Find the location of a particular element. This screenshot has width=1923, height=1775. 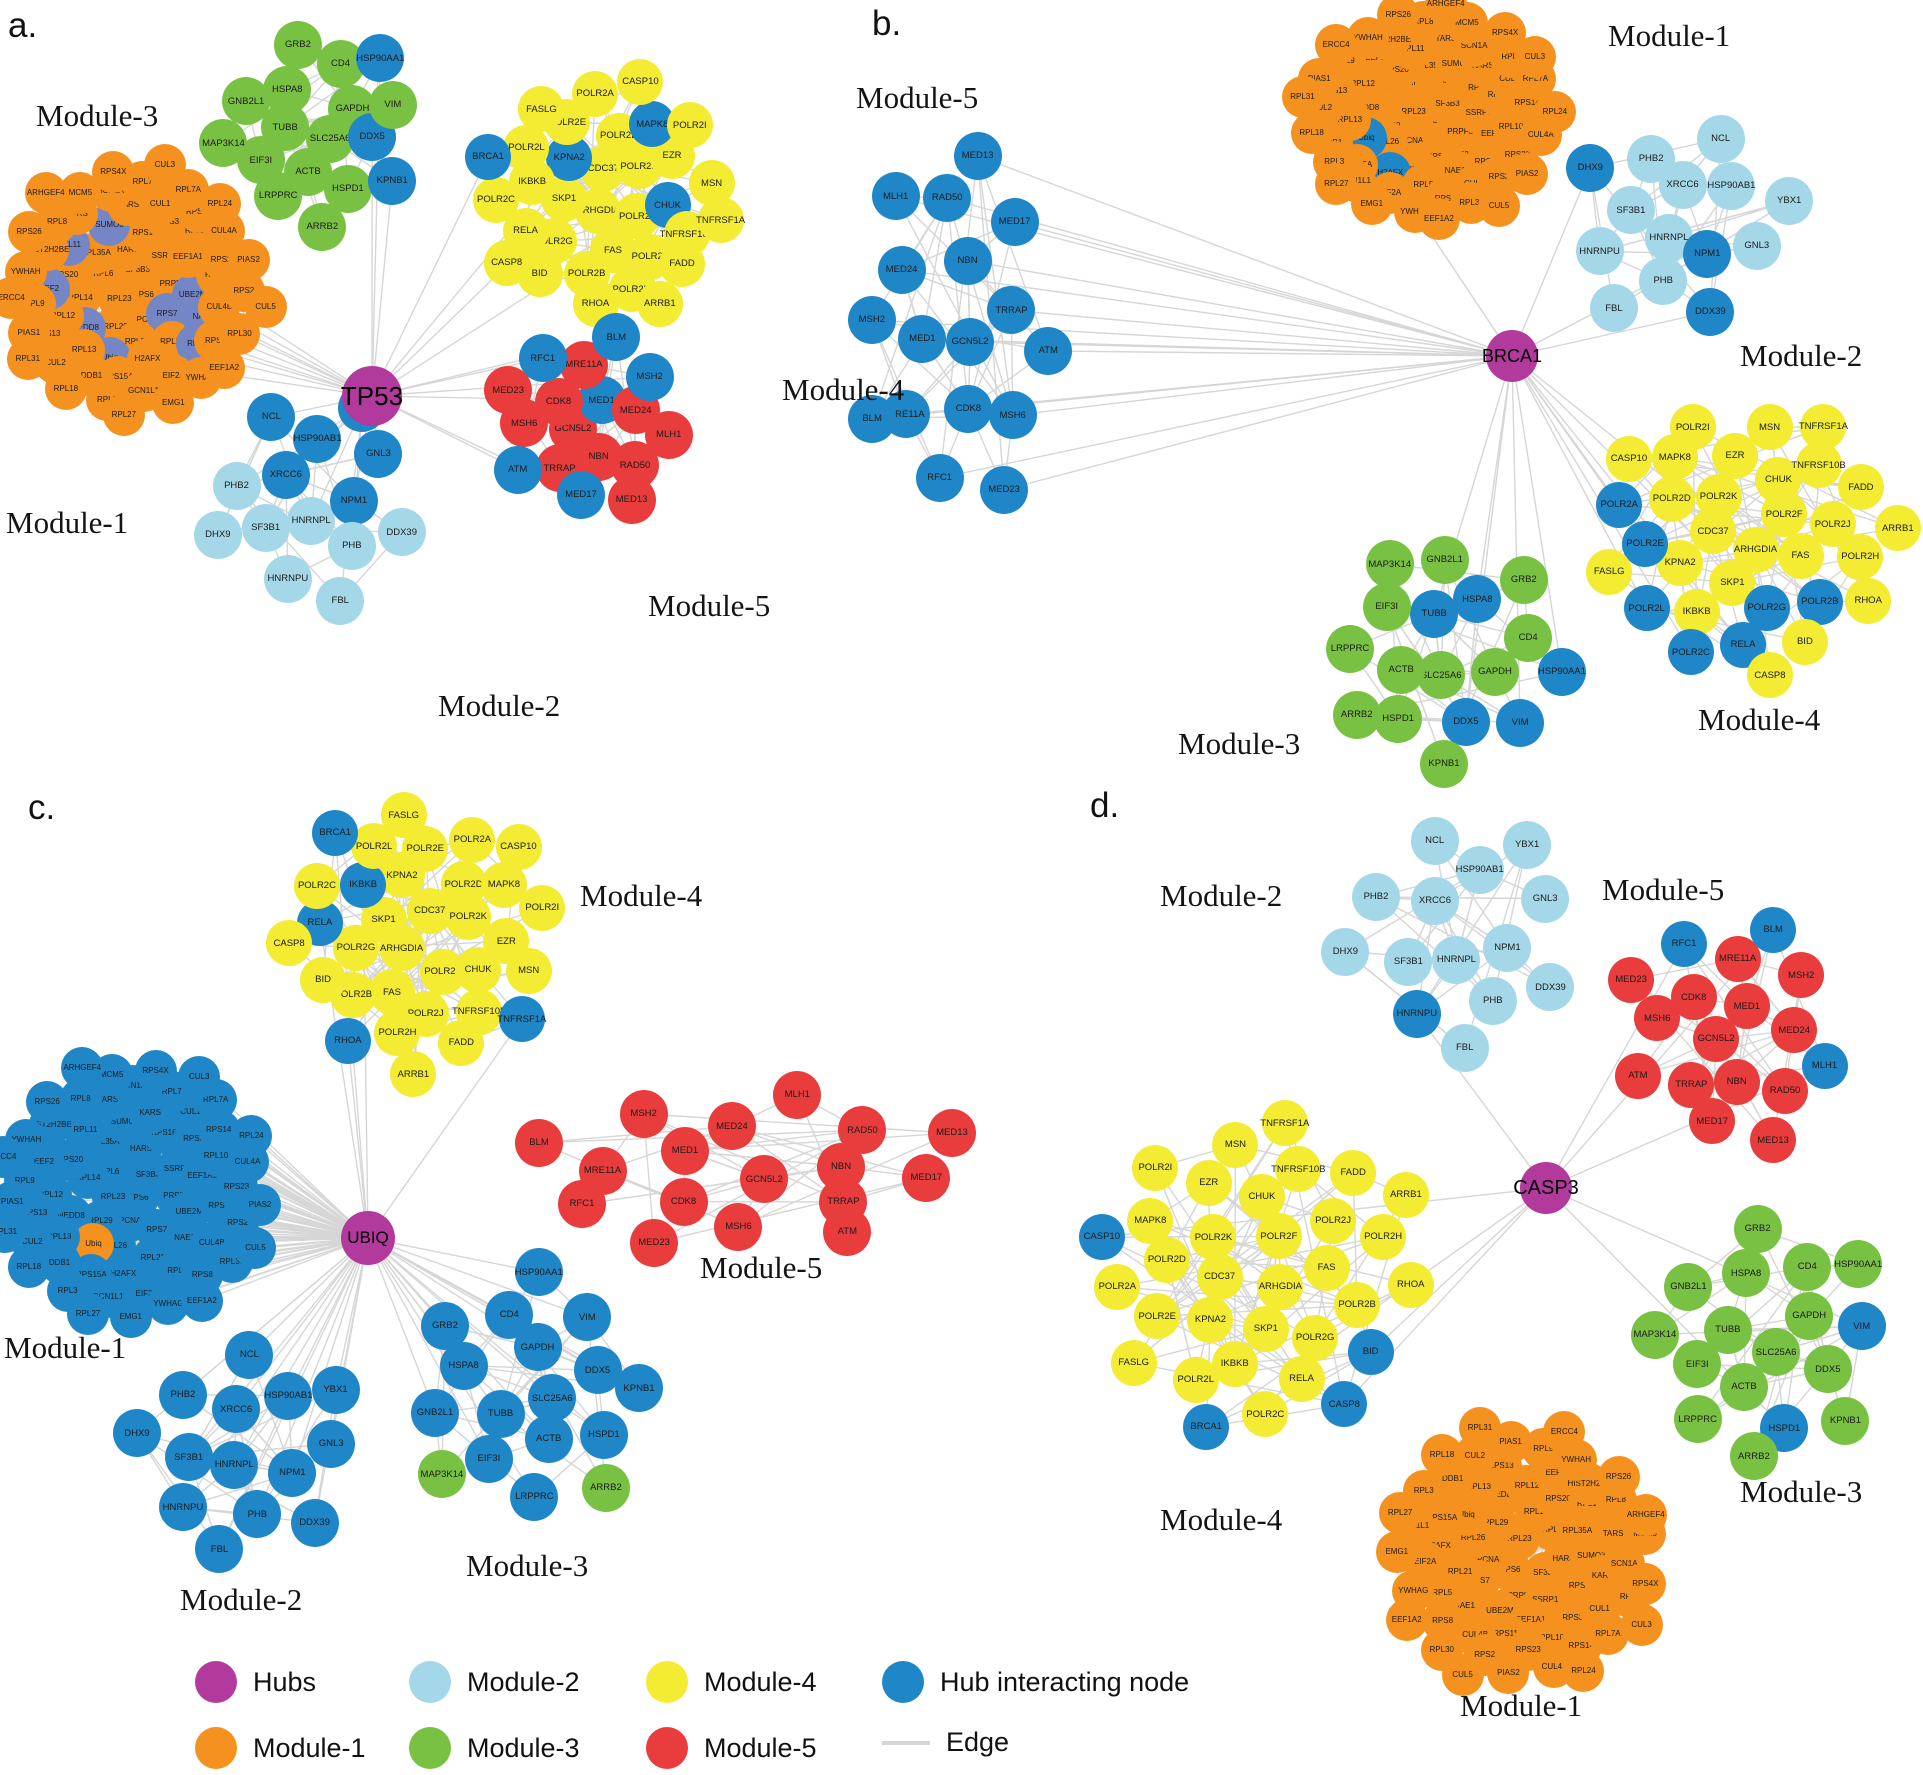

gene-node: VIM is located at coordinates (1520, 722).